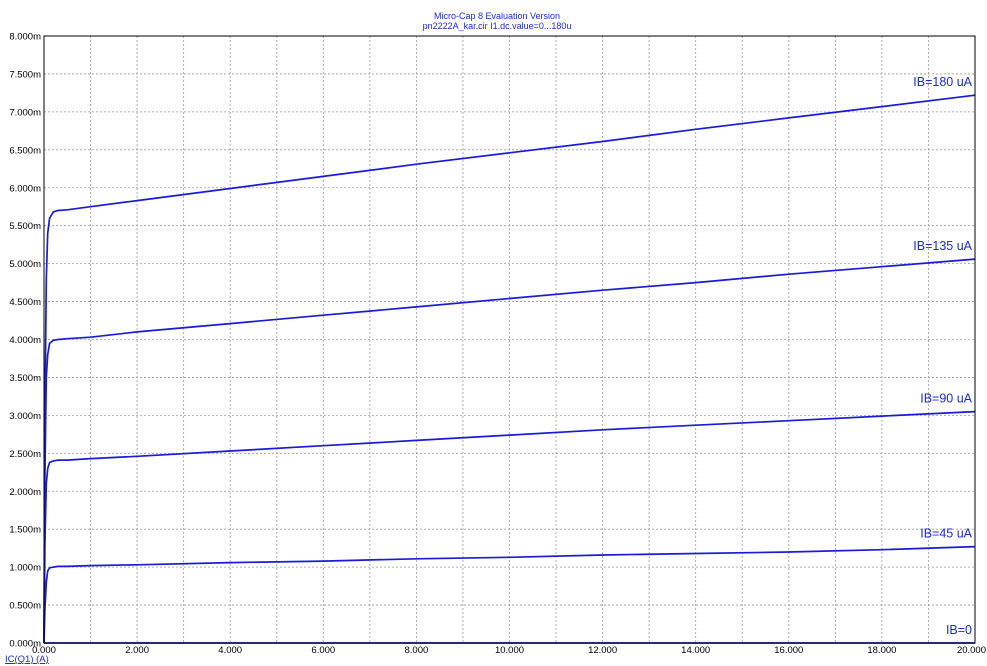 This screenshot has width=987, height=666. I want to click on y-tick-label: 7.000m, so click(25, 112).